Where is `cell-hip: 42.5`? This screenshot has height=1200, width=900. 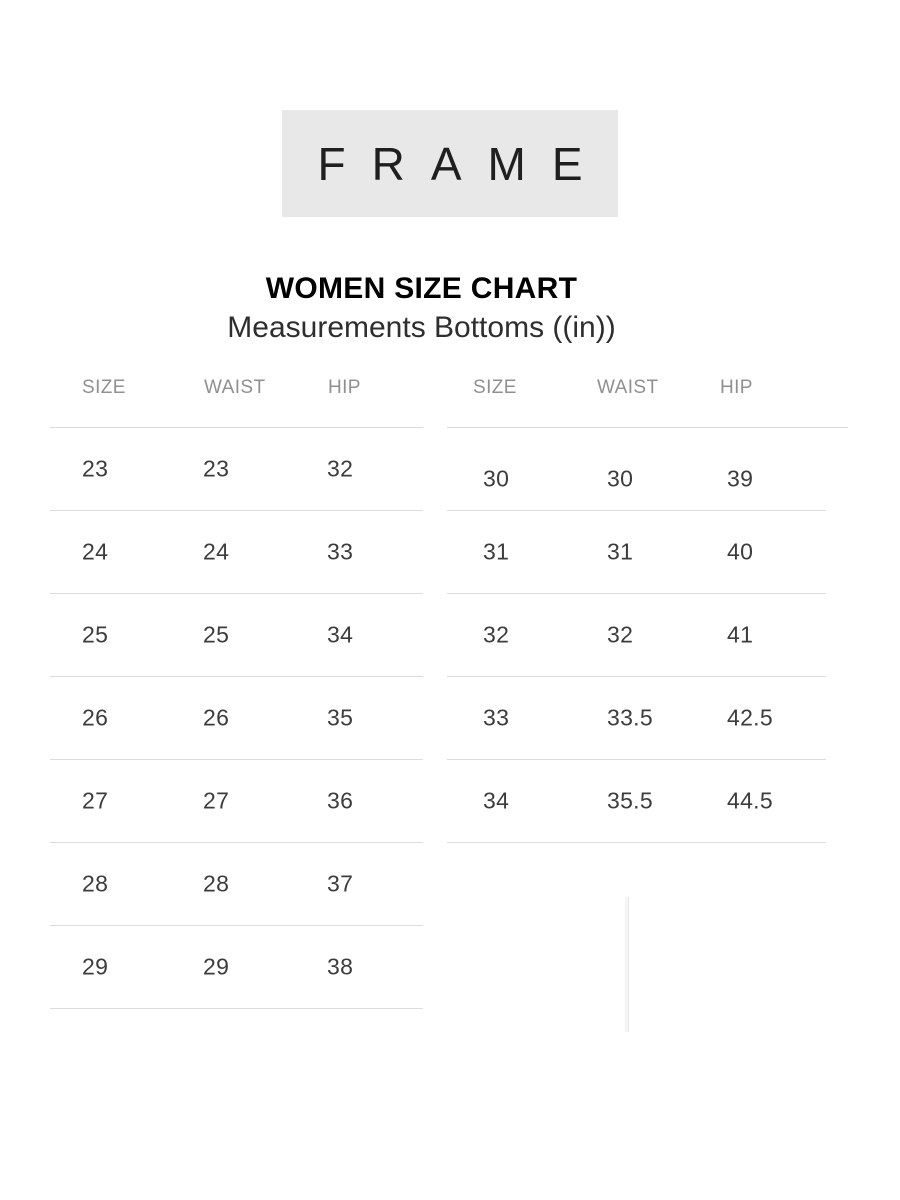
cell-hip: 42.5 is located at coordinates (750, 717).